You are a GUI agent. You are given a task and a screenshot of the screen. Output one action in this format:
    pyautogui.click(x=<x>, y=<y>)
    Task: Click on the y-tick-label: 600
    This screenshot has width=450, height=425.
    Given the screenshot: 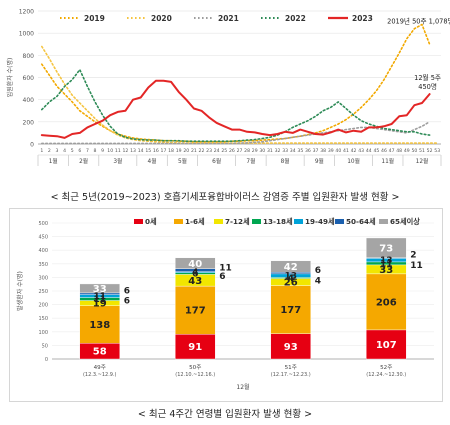 What is the action you would take?
    pyautogui.click(x=29, y=78)
    